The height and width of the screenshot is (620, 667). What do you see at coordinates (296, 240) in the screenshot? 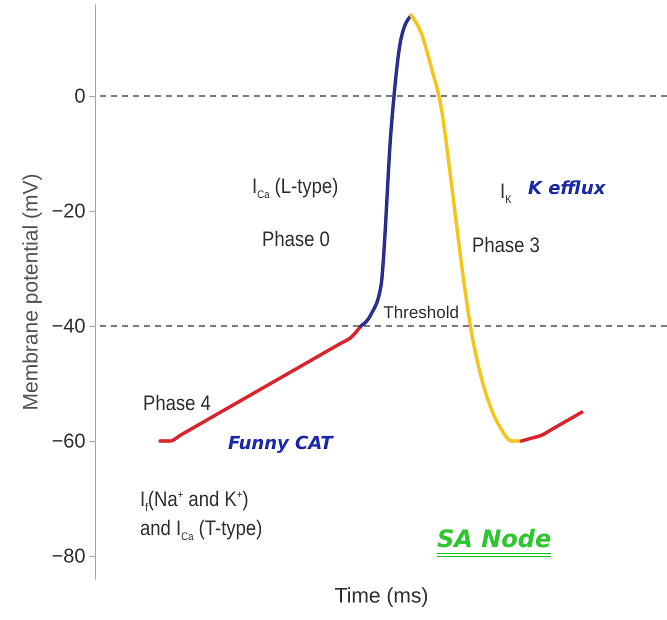
I see `annotation: Phase 0` at bounding box center [296, 240].